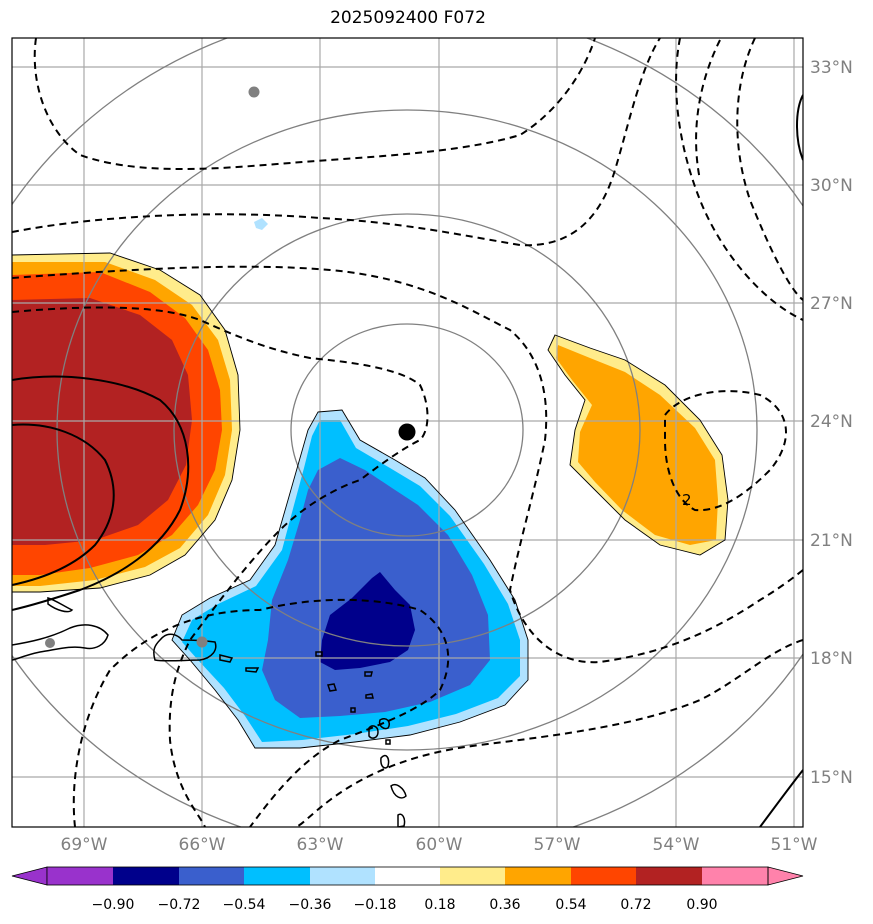 The height and width of the screenshot is (924, 873). Describe the element at coordinates (635, 905) in the screenshot. I see `colorbar-tick-label: 0.72` at that location.